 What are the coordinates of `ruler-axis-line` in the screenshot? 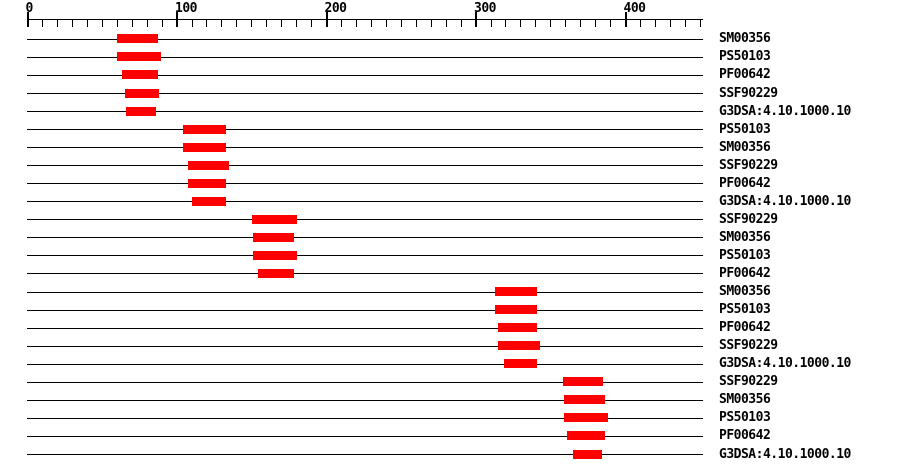 It's located at (365, 19).